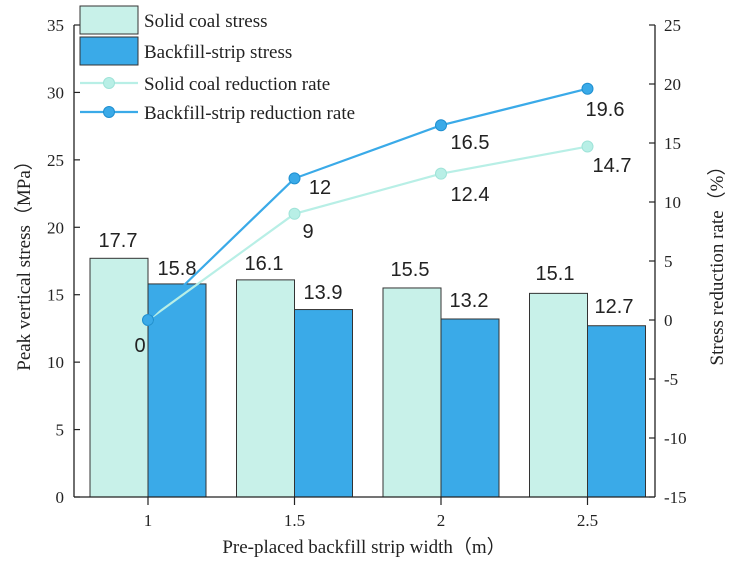 The width and height of the screenshot is (741, 573). I want to click on bar-label-solid-coal-1: 16.1, so click(264, 264).